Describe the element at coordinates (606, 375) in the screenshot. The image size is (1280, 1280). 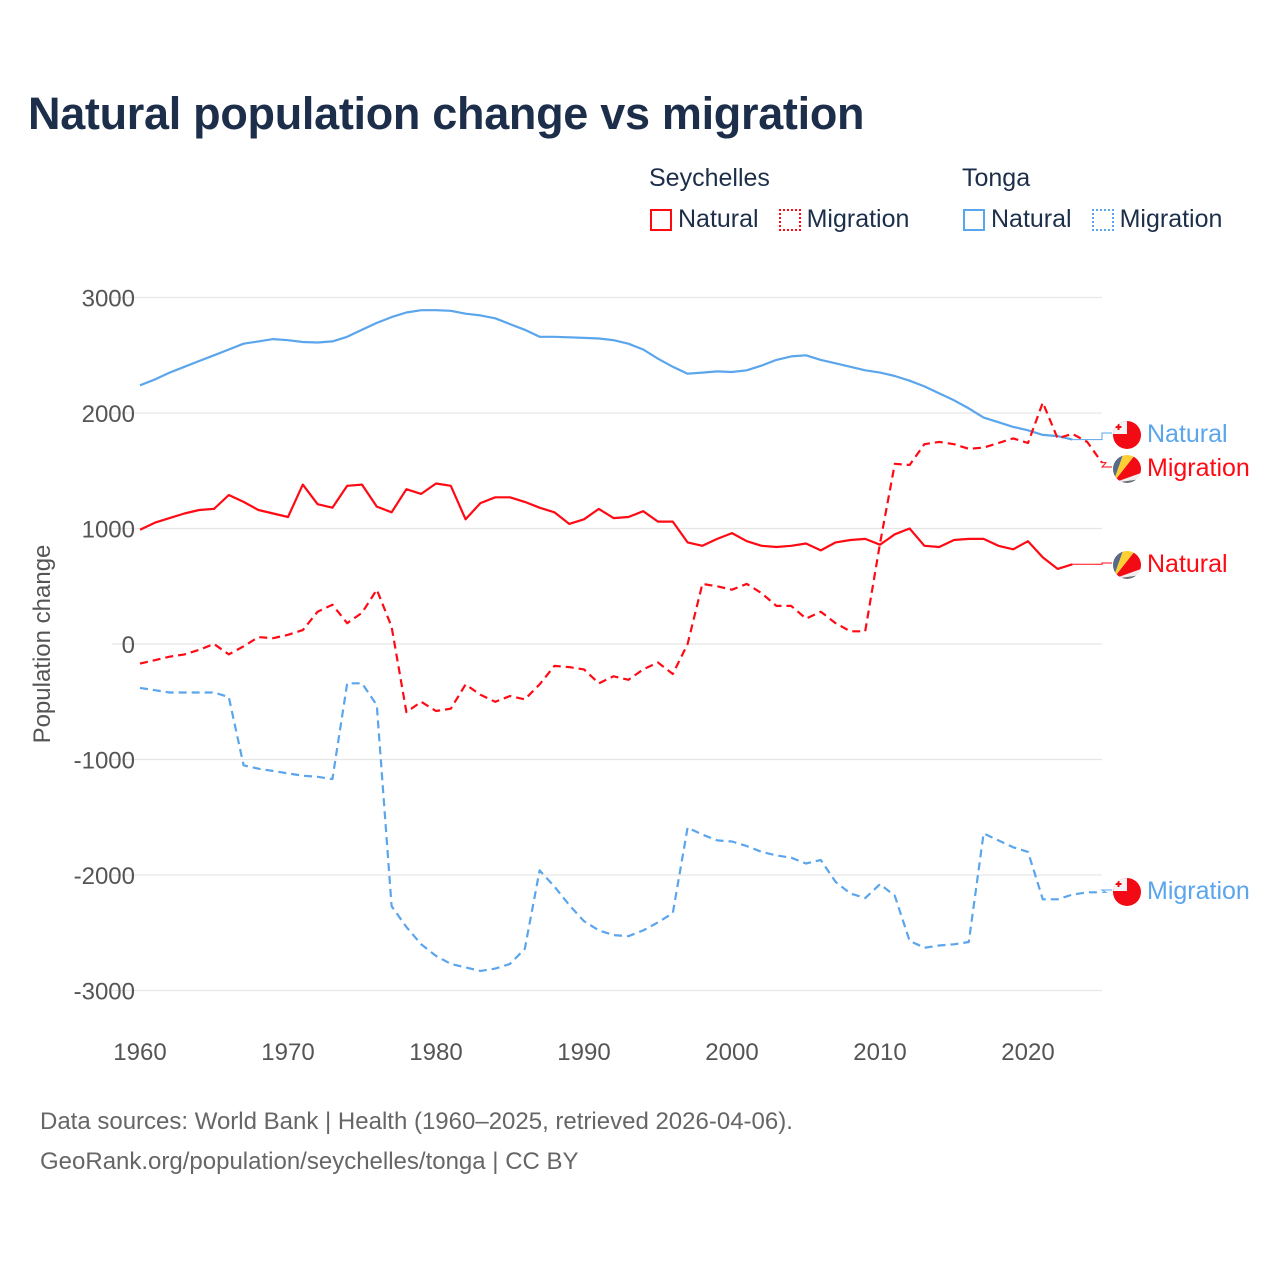
I see `series-line-tonga-natural` at that location.